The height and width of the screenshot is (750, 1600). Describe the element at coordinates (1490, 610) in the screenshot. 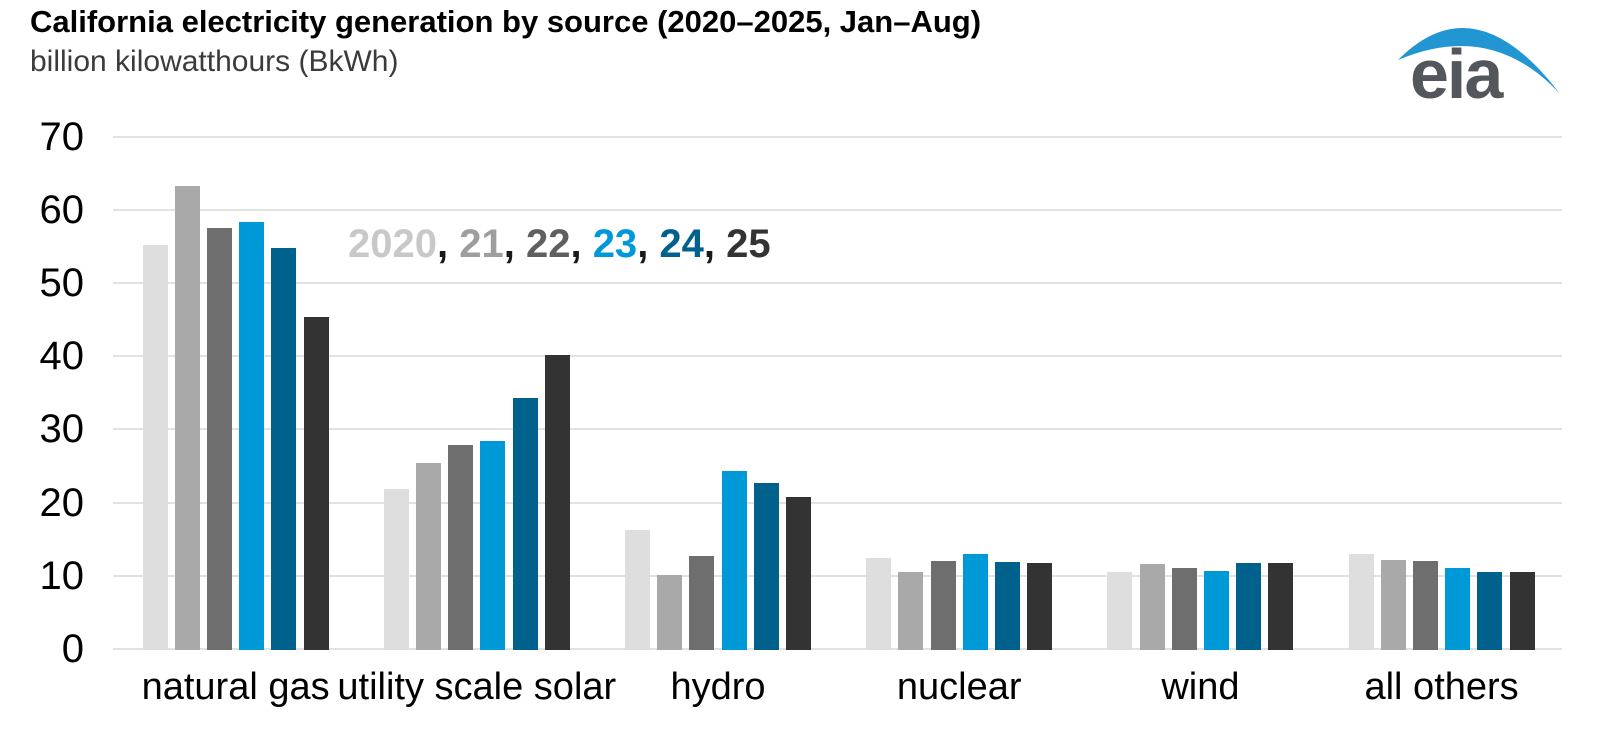

I see `bar-24-all-others` at that location.